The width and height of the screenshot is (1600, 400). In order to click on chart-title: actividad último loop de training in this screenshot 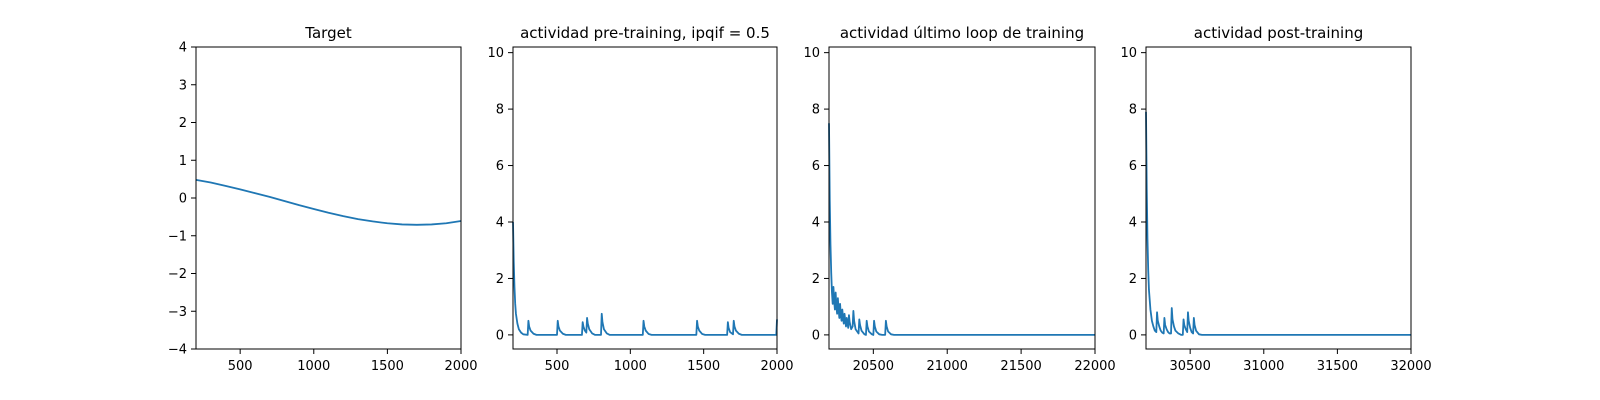, I will do `click(962, 33)`.